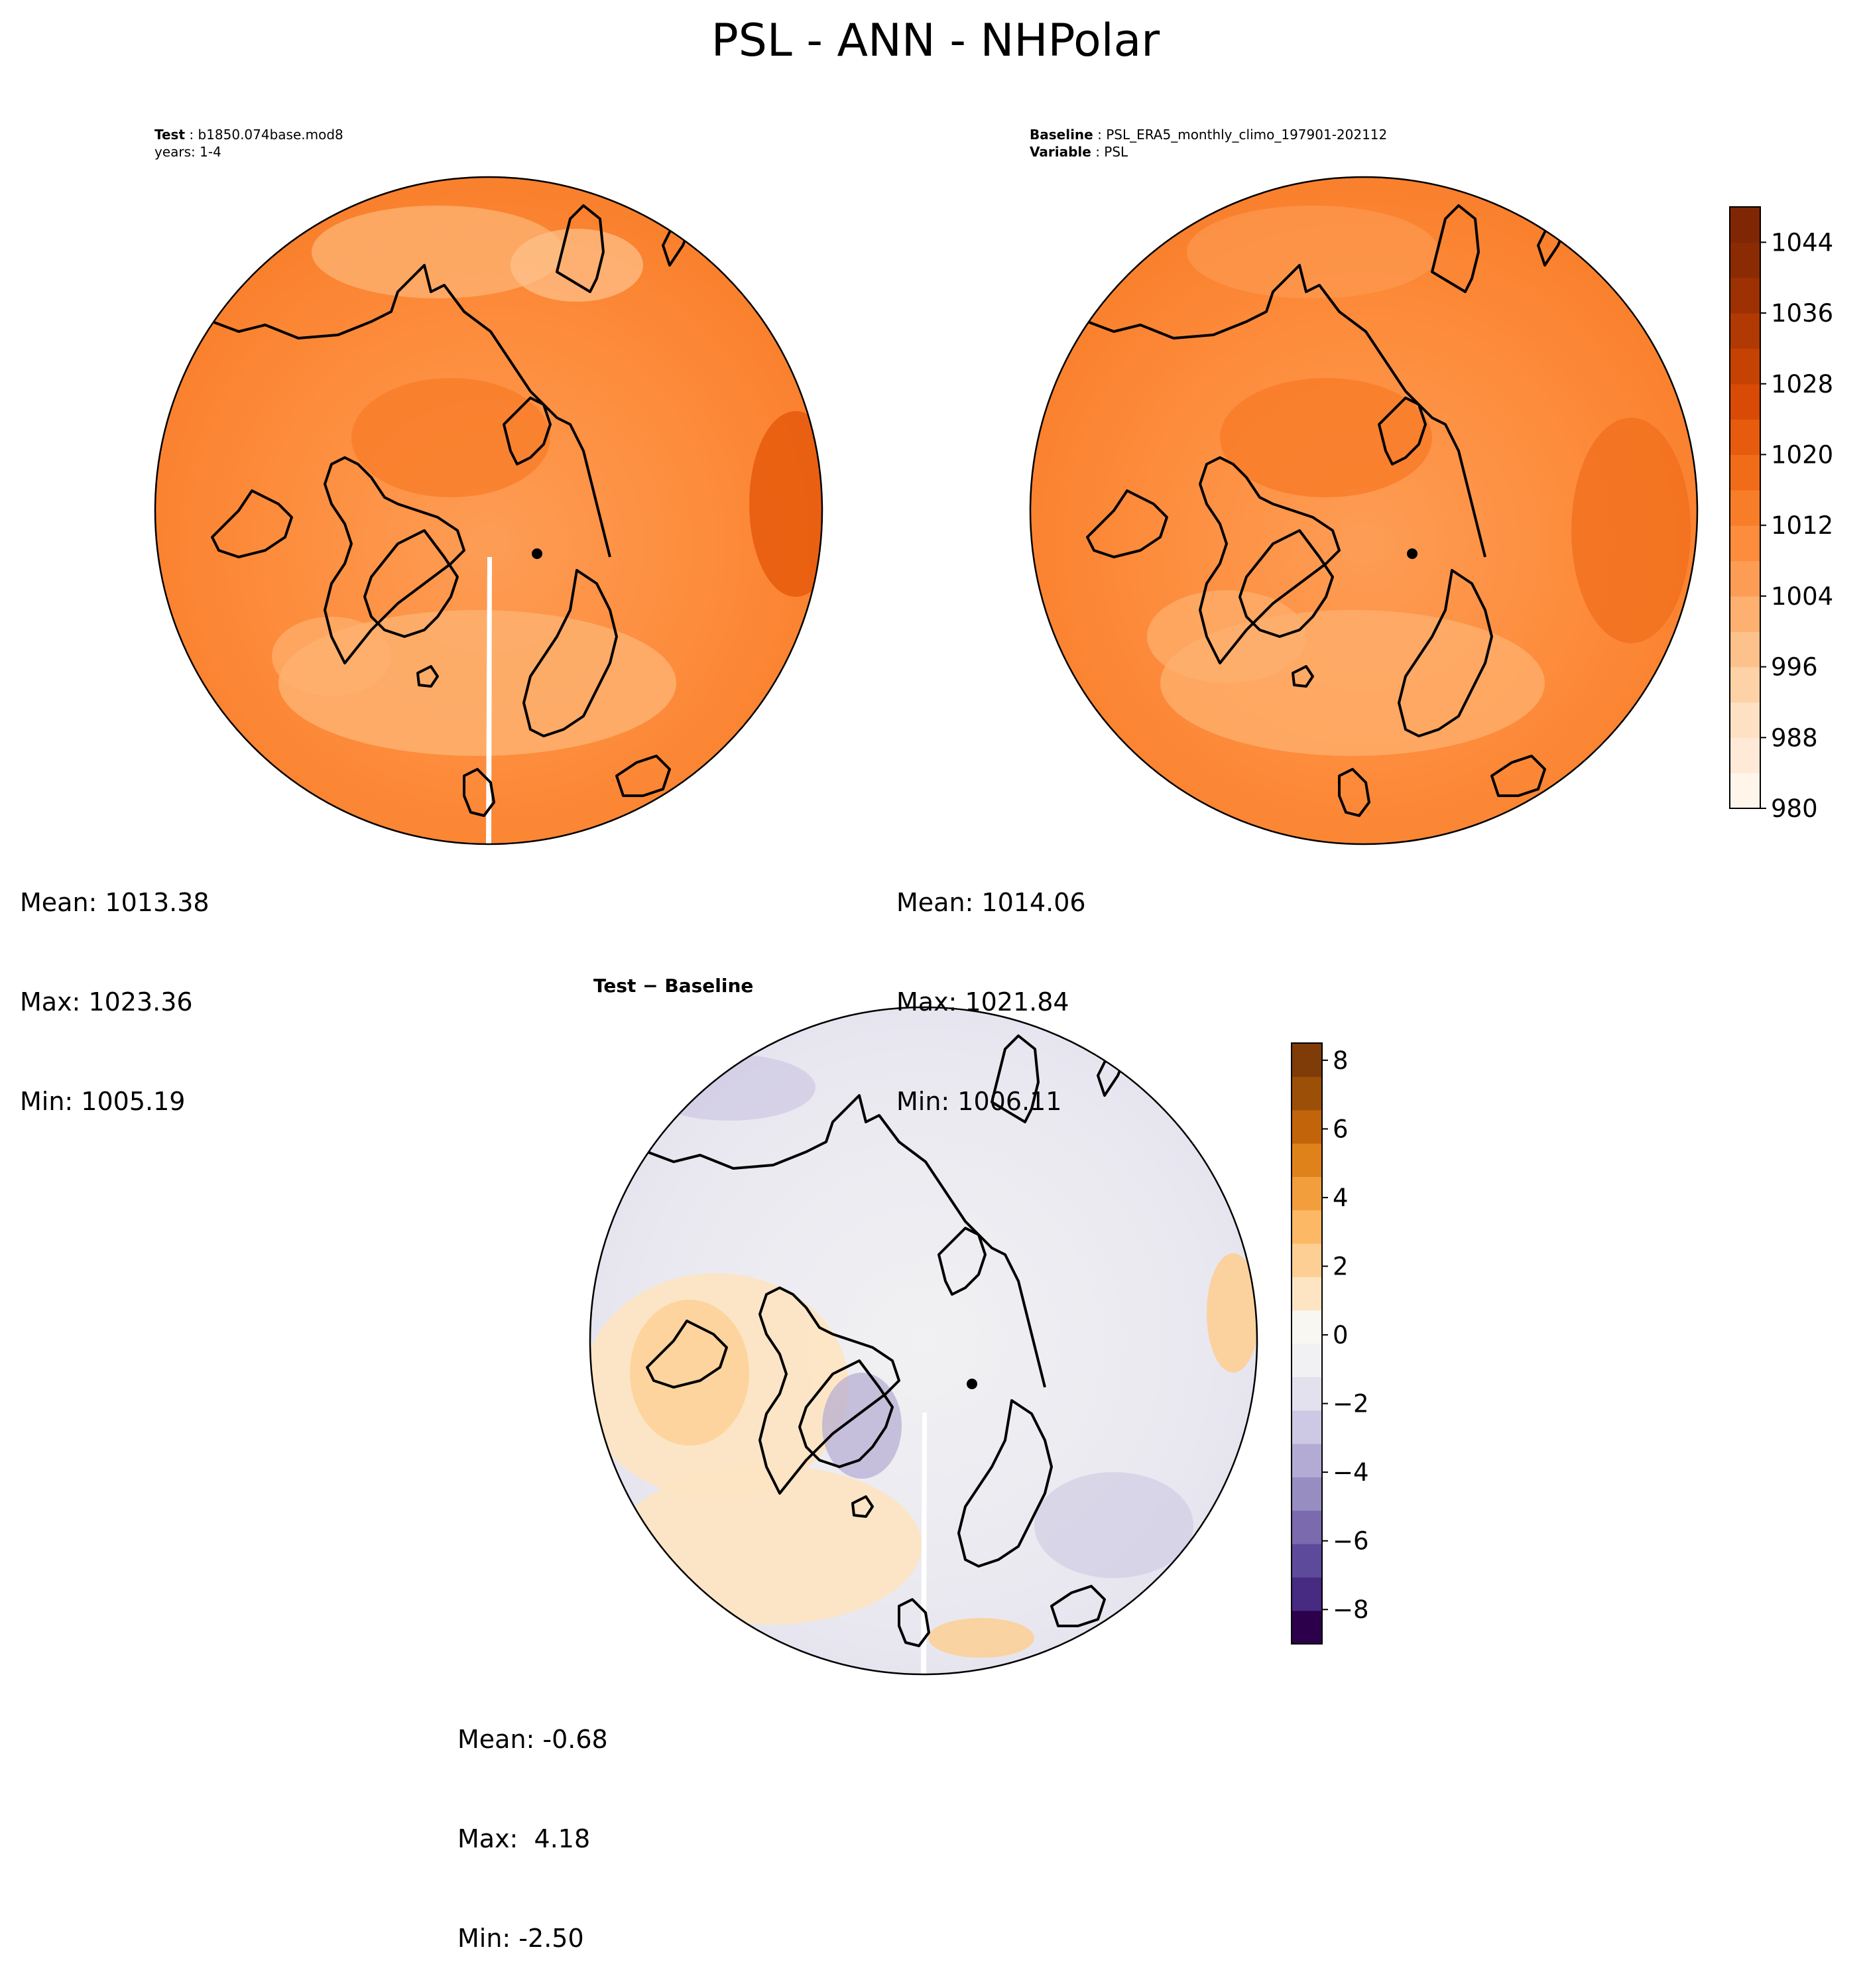 This screenshot has width=1871, height=1988. I want to click on baseline-variable: PSL, so click(1116, 152).